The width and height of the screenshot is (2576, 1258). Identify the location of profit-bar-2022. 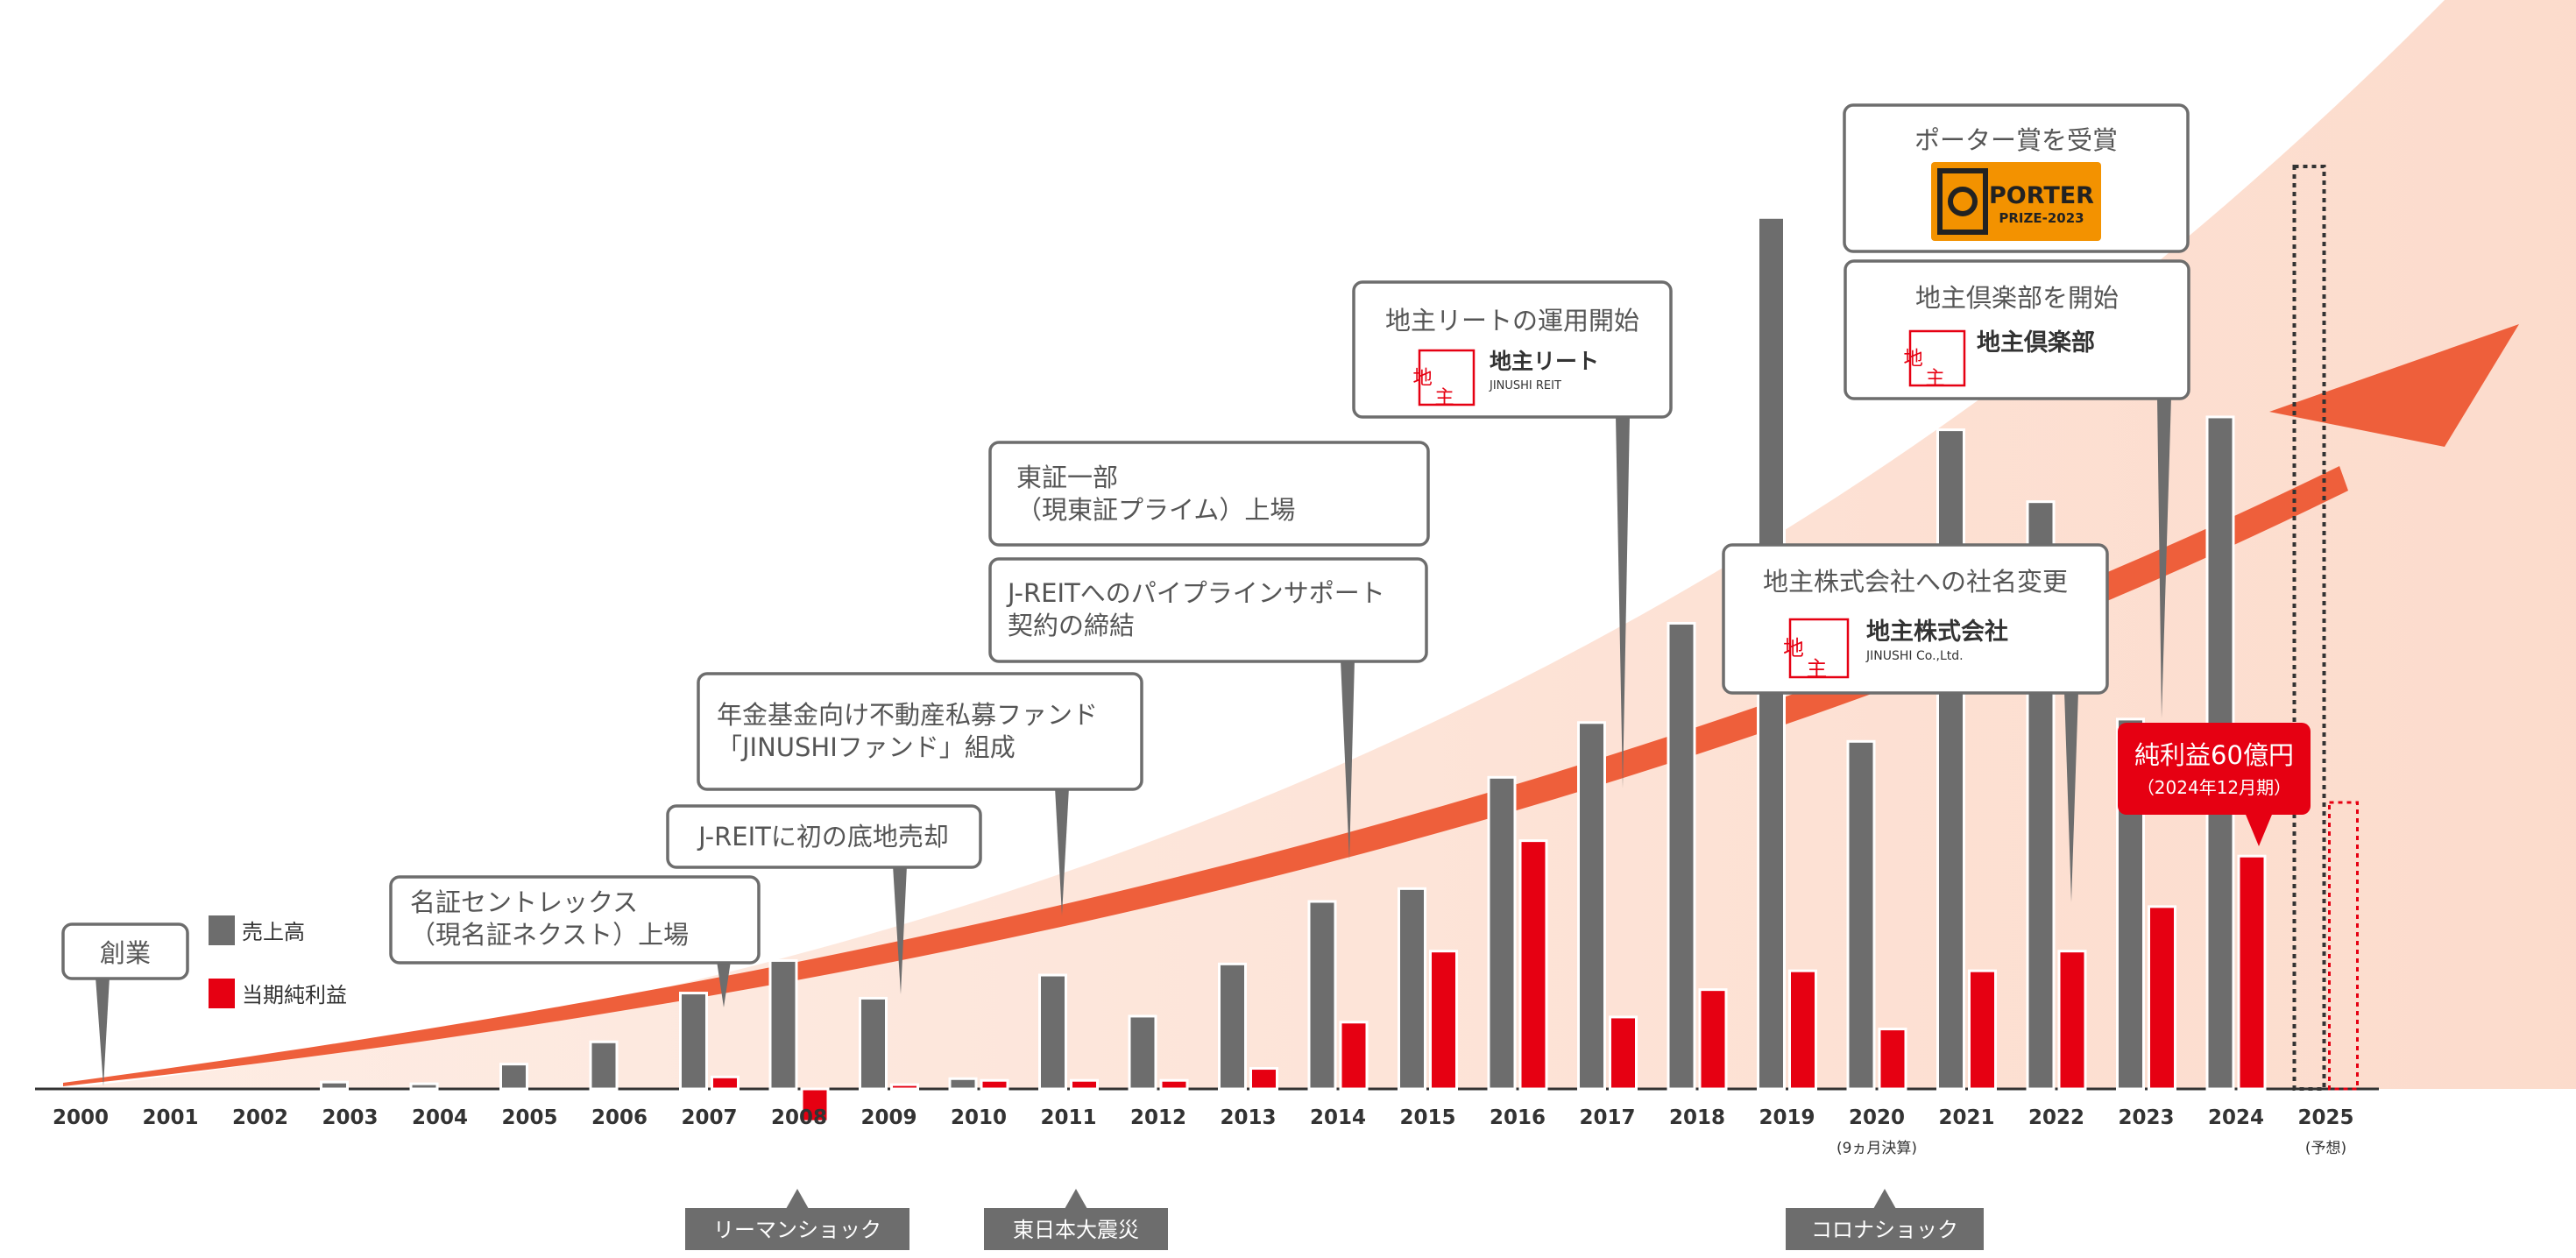
(2072, 1020).